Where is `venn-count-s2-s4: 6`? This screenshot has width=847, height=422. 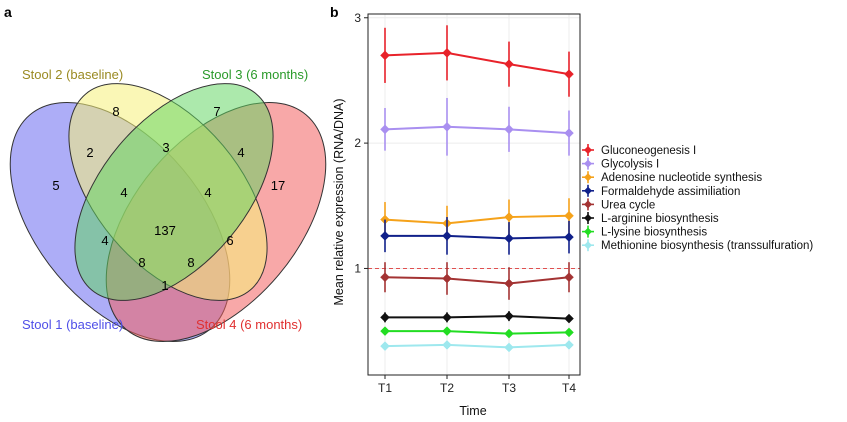
venn-count-s2-s4: 6 is located at coordinates (229, 240).